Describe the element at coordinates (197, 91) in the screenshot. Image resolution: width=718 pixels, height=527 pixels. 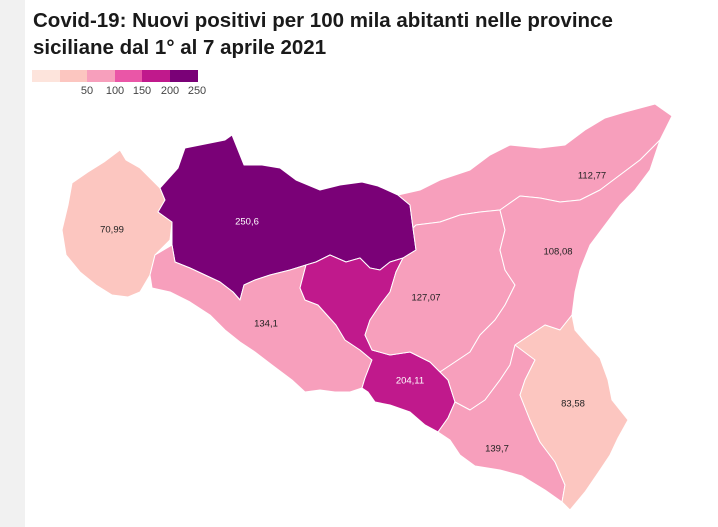
I see `legend-tick-250: 250` at that location.